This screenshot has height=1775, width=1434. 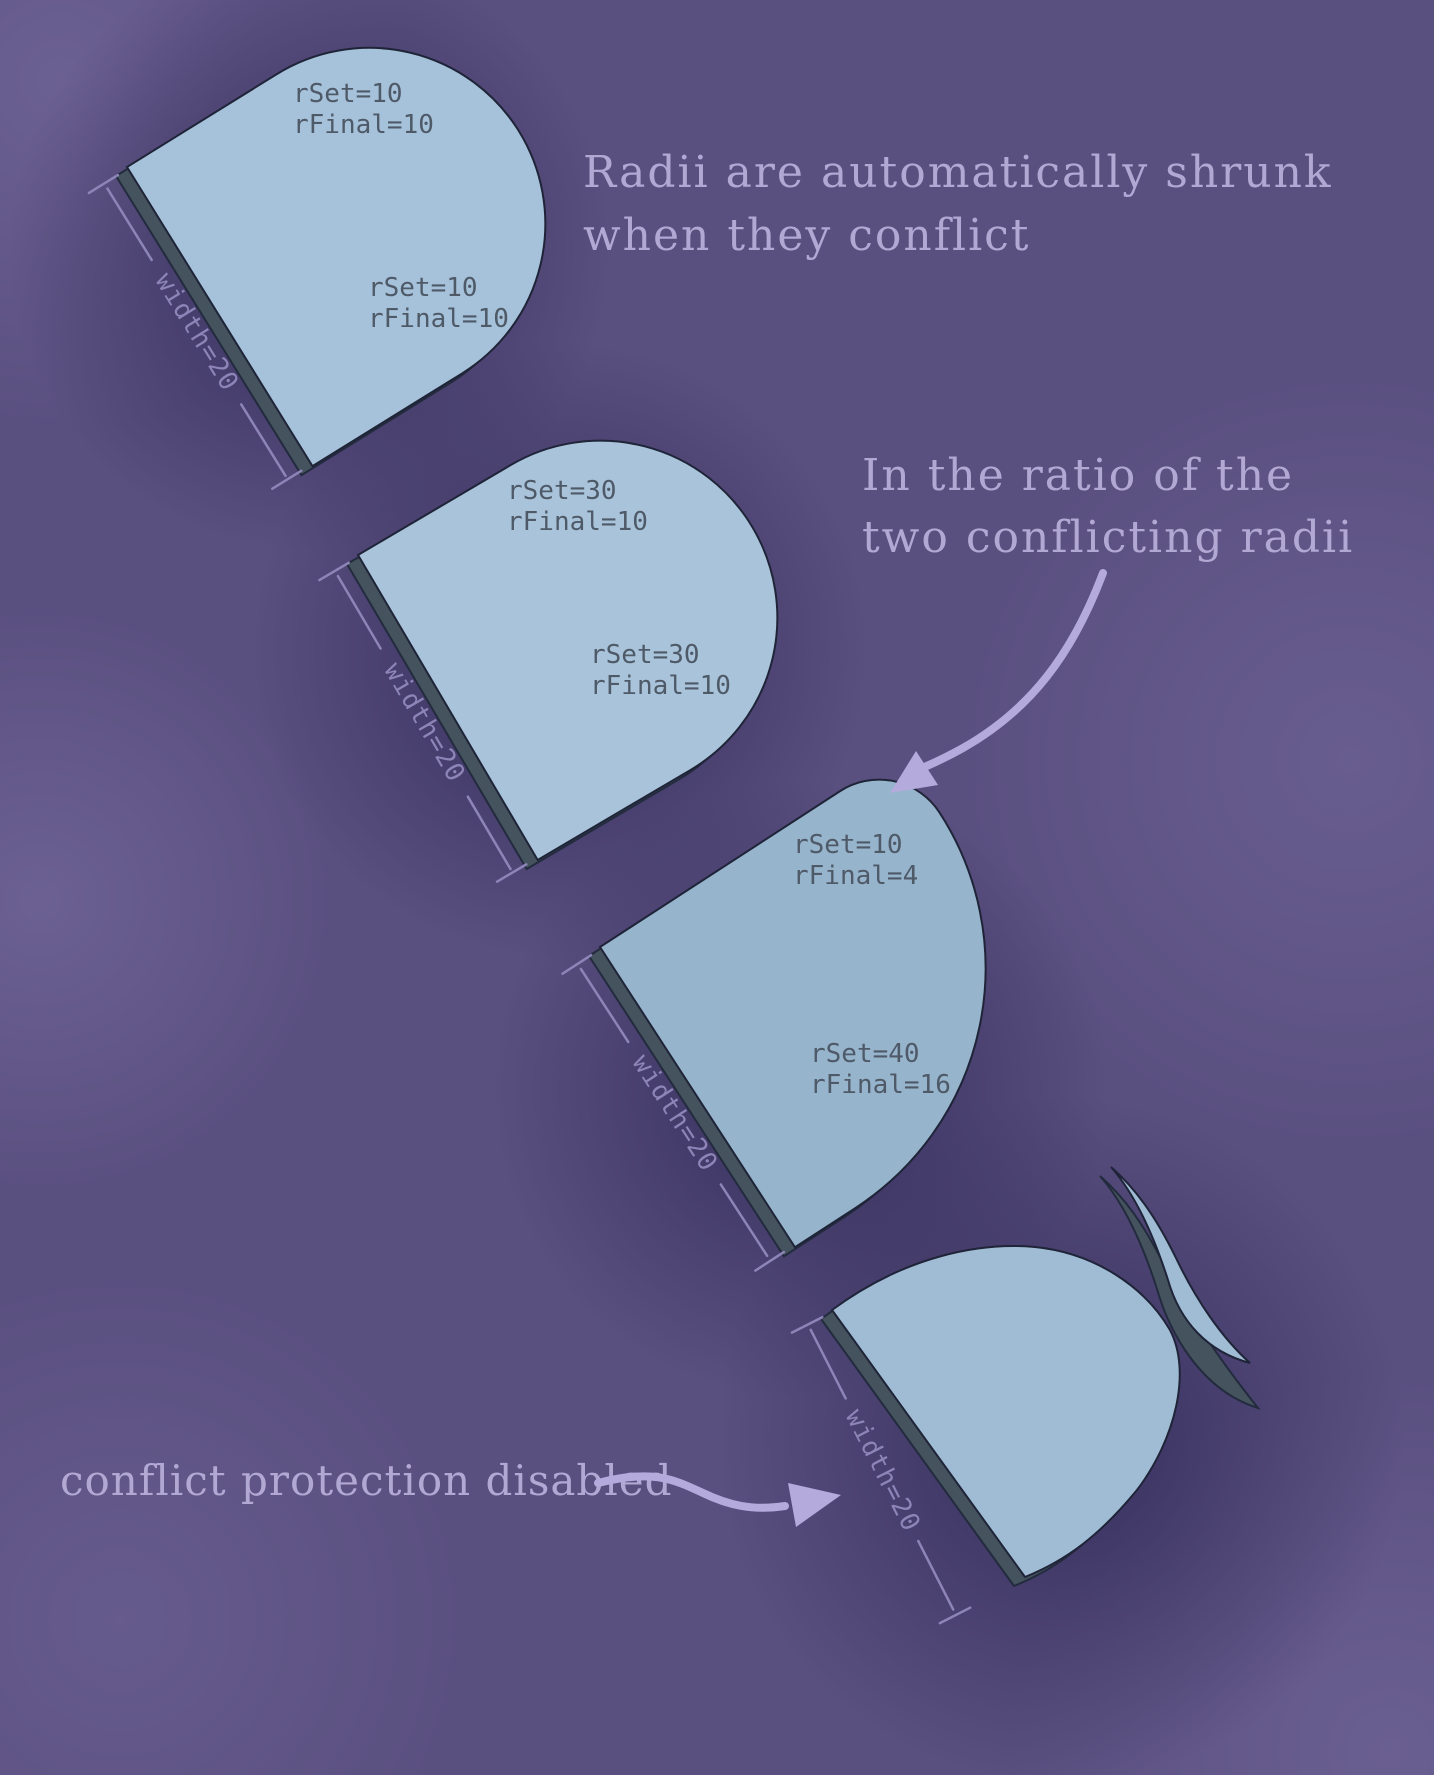 What do you see at coordinates (880, 1085) in the screenshot?
I see `corner-label-line: rFinal=16` at bounding box center [880, 1085].